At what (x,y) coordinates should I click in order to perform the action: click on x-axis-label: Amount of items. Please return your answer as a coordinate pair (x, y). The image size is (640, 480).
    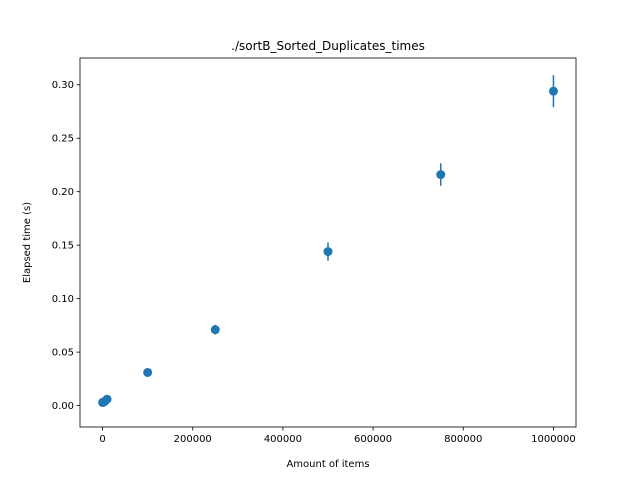
    Looking at the image, I should click on (327, 464).